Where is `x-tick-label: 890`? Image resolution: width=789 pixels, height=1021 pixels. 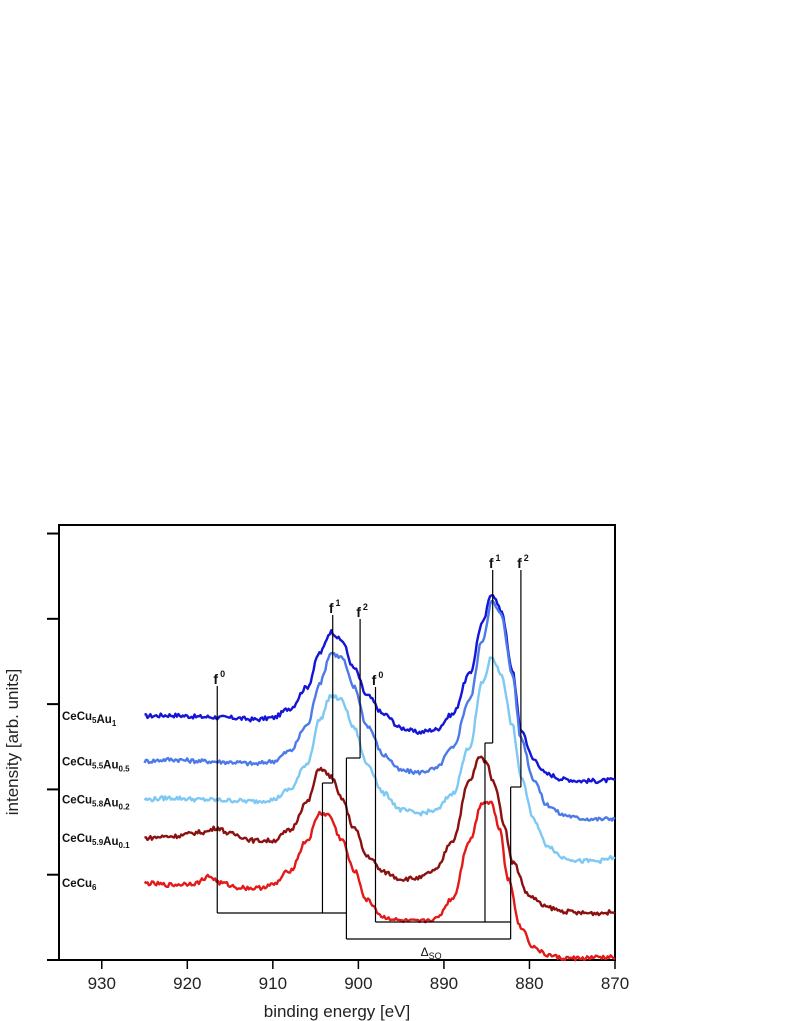 x-tick-label: 890 is located at coordinates (444, 983).